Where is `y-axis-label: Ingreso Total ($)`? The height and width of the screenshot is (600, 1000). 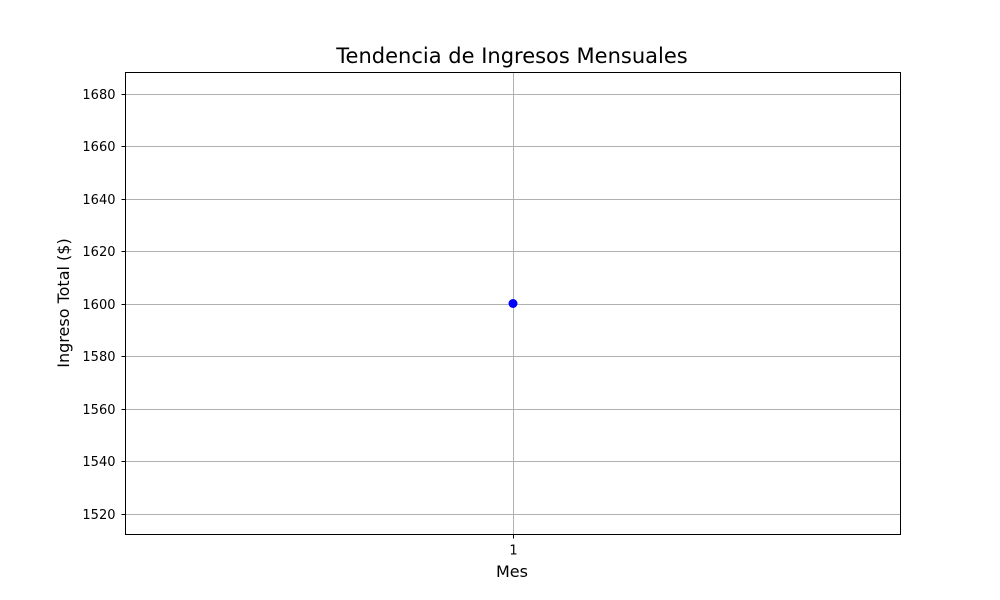
y-axis-label: Ingreso Total ($) is located at coordinates (63, 302).